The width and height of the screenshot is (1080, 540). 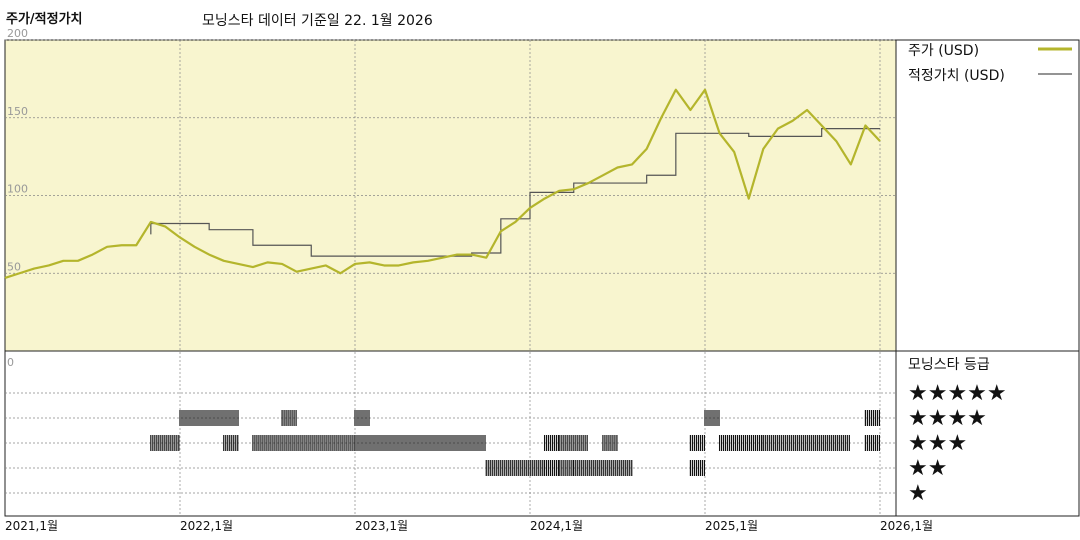 I want to click on x-tick-label: 2022,1월, so click(x=206, y=526).